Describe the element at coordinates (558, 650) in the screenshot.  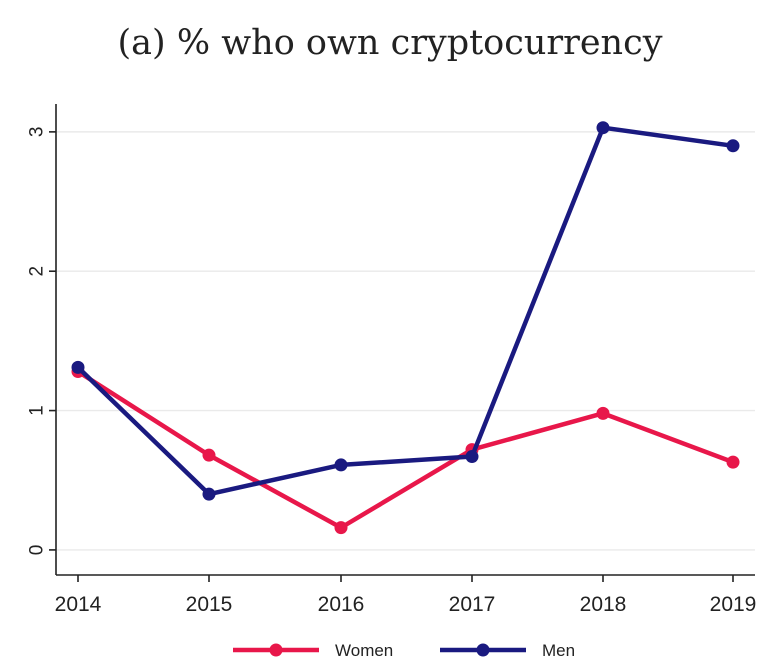
I see `legend-label-men: Men` at that location.